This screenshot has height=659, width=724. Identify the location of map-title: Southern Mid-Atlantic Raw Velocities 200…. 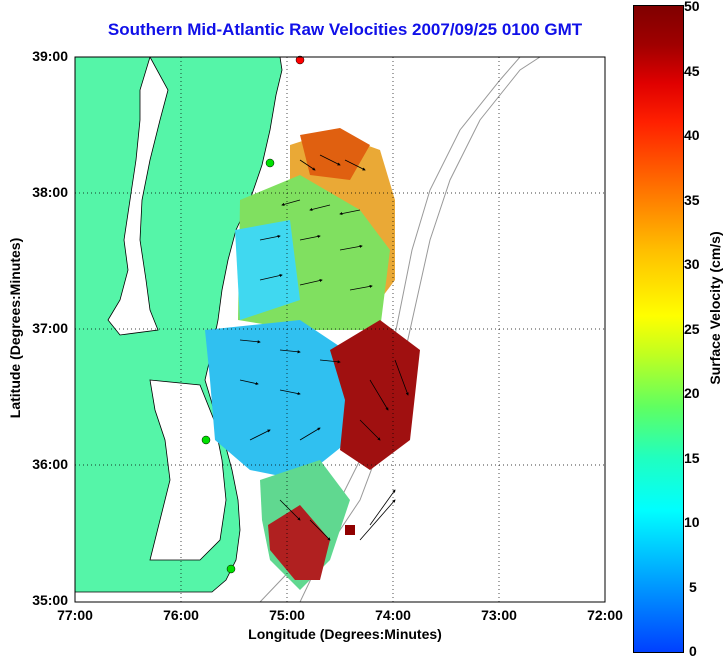
(345, 29).